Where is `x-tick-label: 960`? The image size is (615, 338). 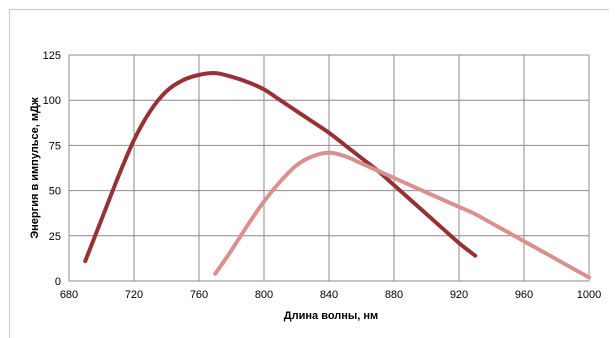 x-tick-label: 960 is located at coordinates (524, 295).